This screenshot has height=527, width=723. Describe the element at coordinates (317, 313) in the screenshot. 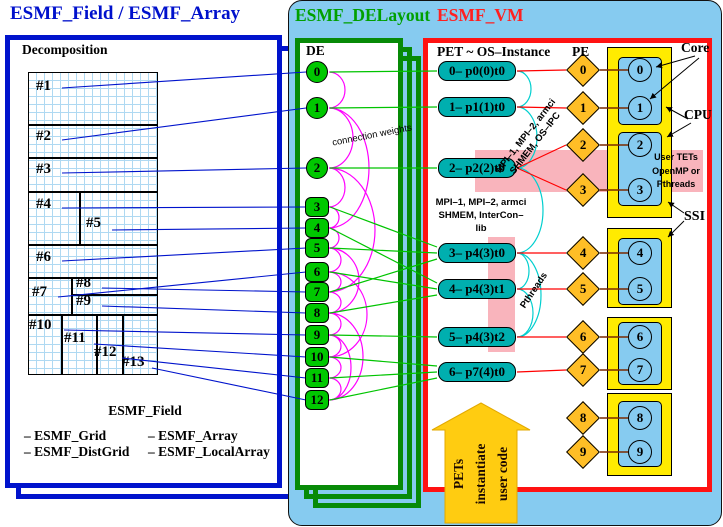

I see `de-node: 8` at that location.